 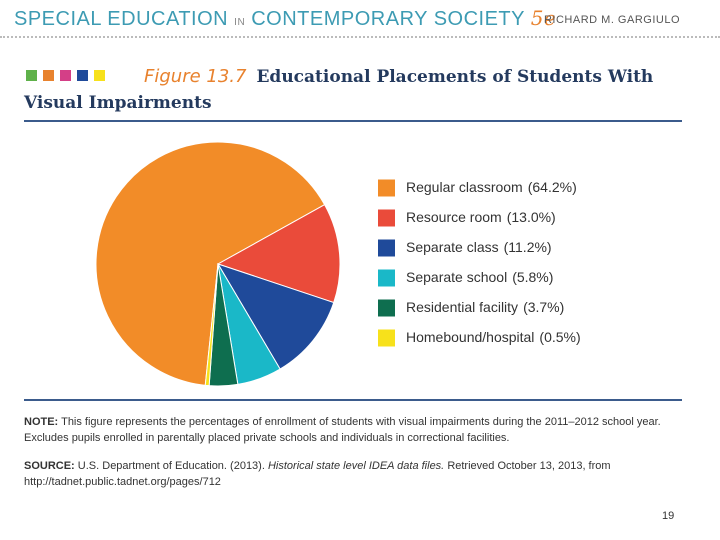 What do you see at coordinates (611, 20) in the screenshot?
I see `author: RICHARD M. GARGIULO` at bounding box center [611, 20].